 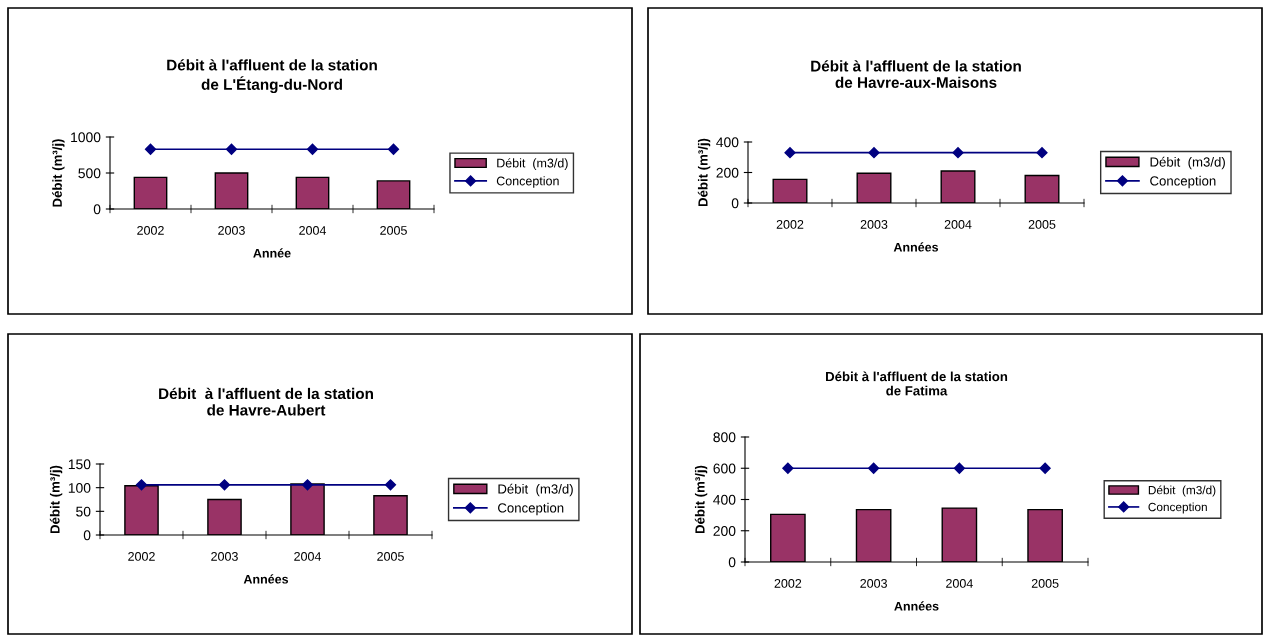 I want to click on chart-title: Débit à l'affluent de la station de Havre-aux-Maisons, so click(x=916, y=74).